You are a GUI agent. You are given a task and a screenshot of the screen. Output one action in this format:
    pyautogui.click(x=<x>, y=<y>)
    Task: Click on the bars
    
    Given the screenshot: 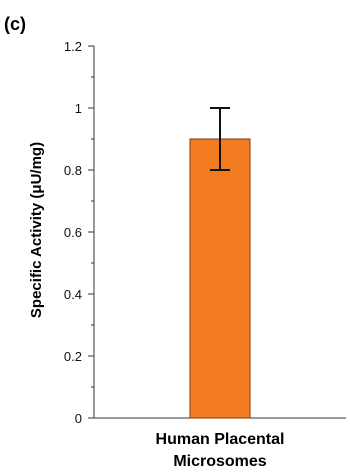 What is the action you would take?
    pyautogui.click(x=220, y=278)
    